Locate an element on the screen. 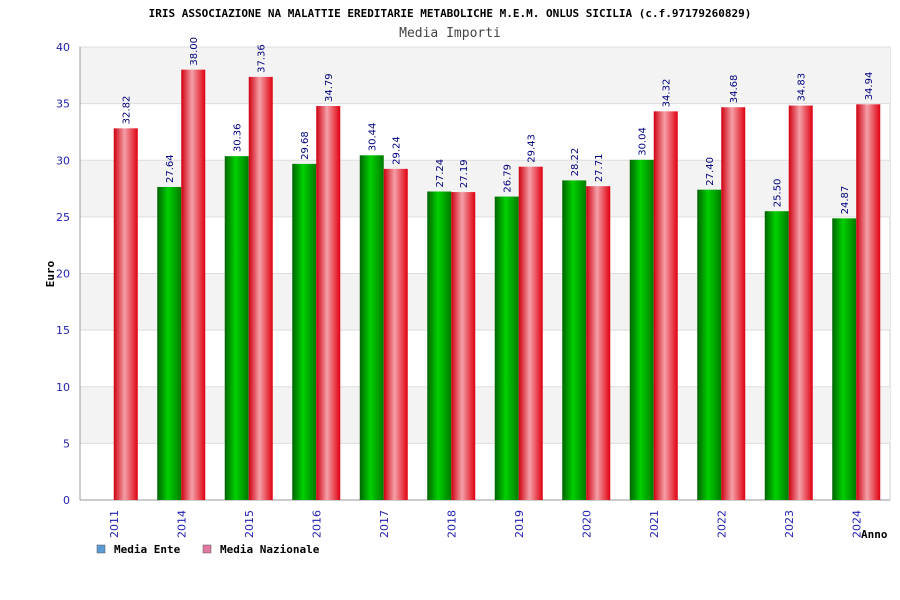 This screenshot has width=900, height=600. y-tick-label: 35 is located at coordinates (63, 104).